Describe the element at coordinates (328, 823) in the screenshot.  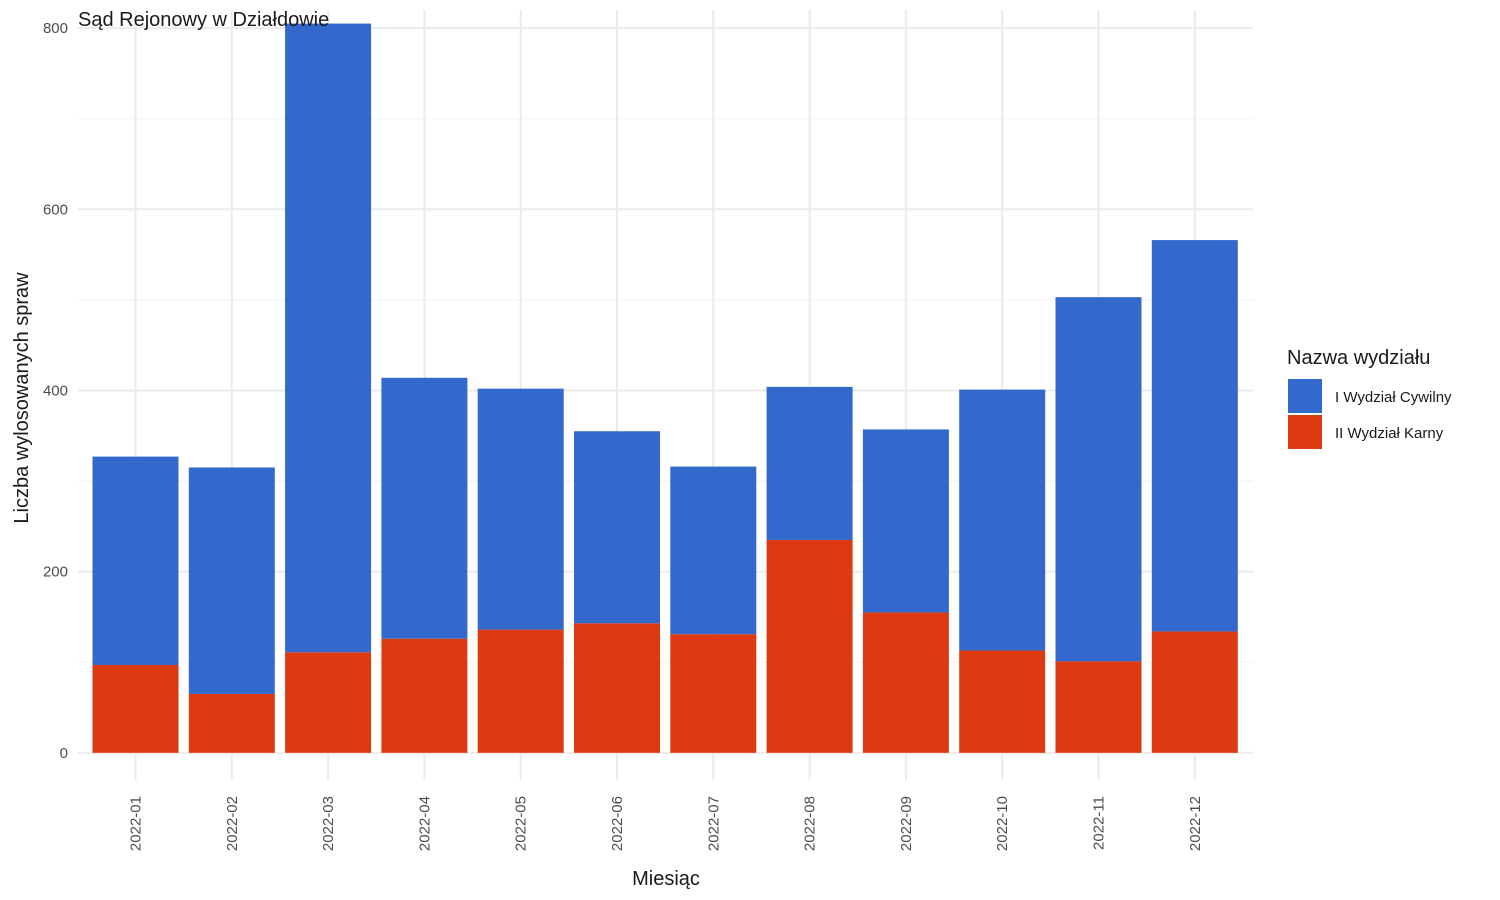
I see `x-tick-label: 2022-03` at that location.